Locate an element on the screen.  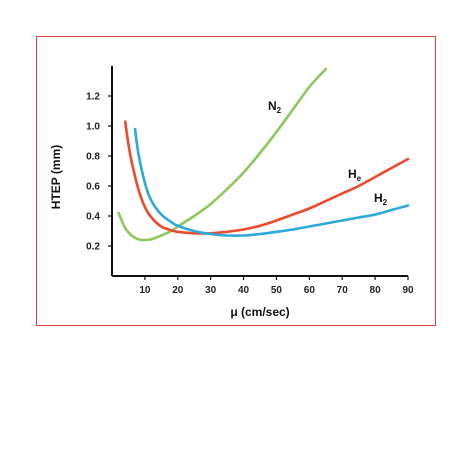
y-tick-label: 0.8 is located at coordinates (93, 157).